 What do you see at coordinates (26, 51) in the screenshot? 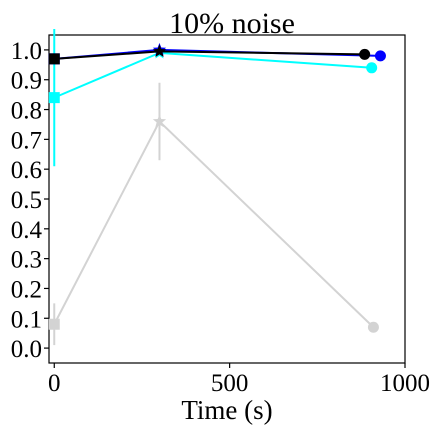
I see `y-tick-label: 1.0` at bounding box center [26, 51].